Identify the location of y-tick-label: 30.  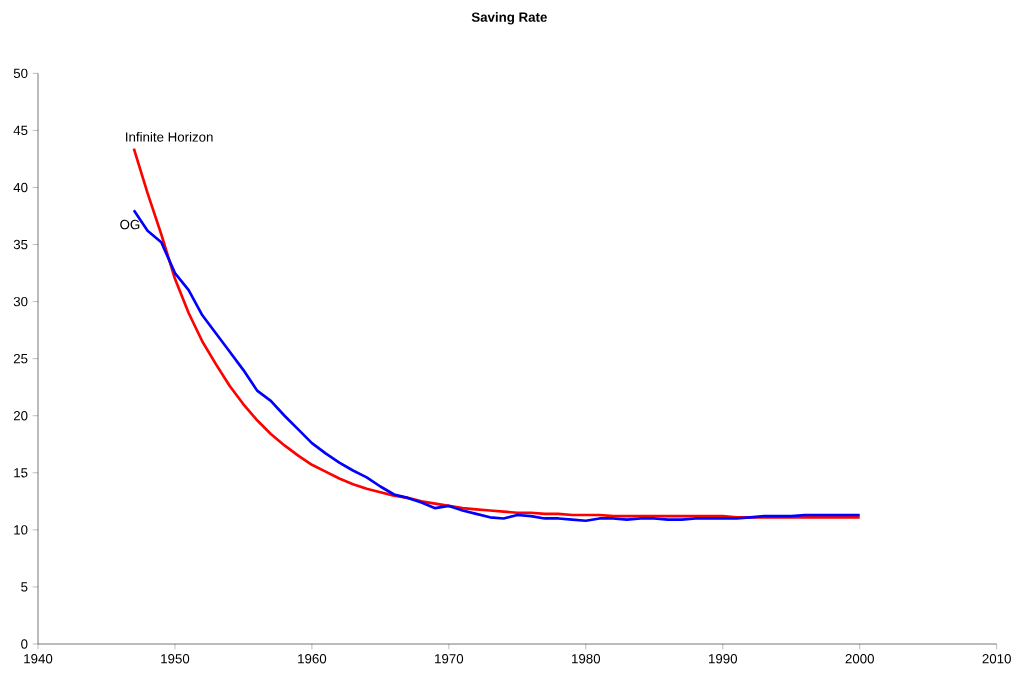
(20, 301).